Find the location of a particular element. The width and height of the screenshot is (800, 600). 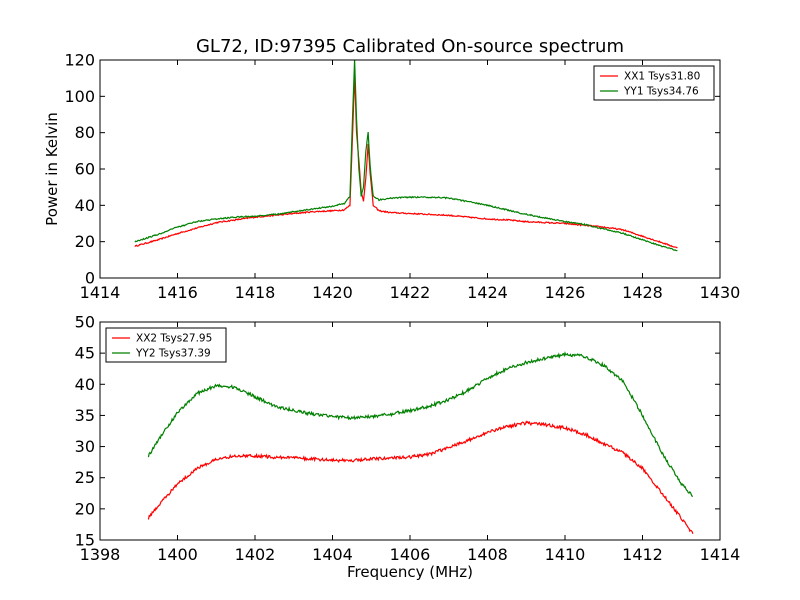

x-tick-label: 1404 is located at coordinates (332, 554).